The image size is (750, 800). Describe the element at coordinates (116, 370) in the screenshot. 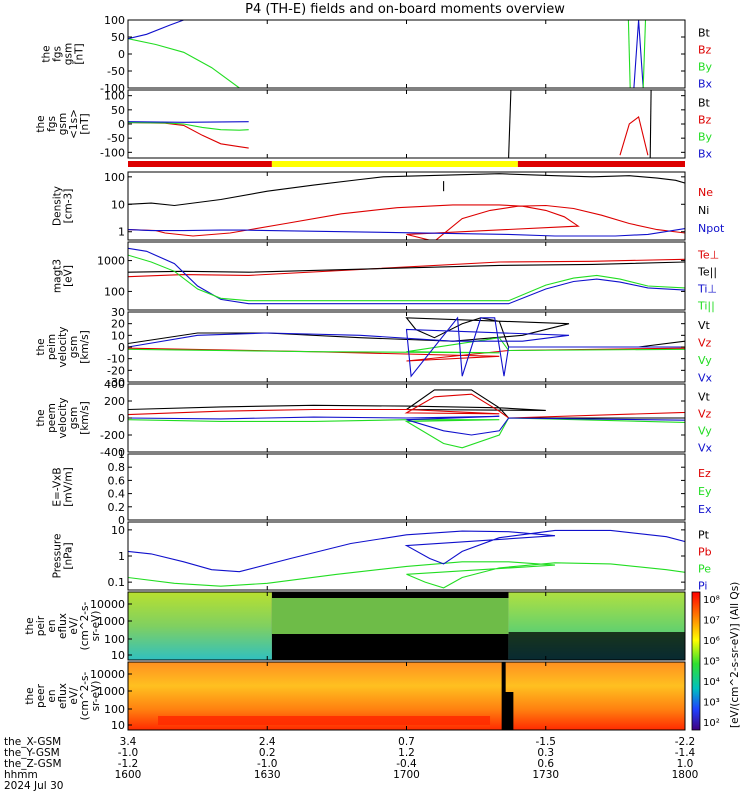

I see `y-tick-label: -20` at that location.